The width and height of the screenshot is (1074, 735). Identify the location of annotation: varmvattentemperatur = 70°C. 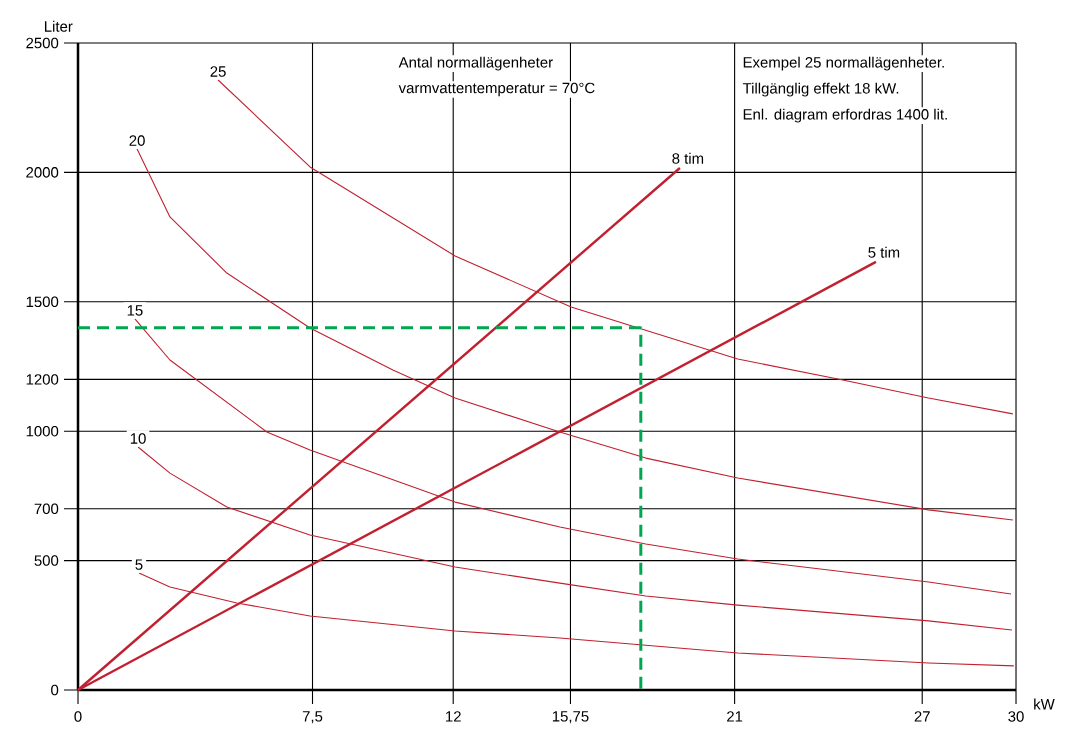
(496, 89).